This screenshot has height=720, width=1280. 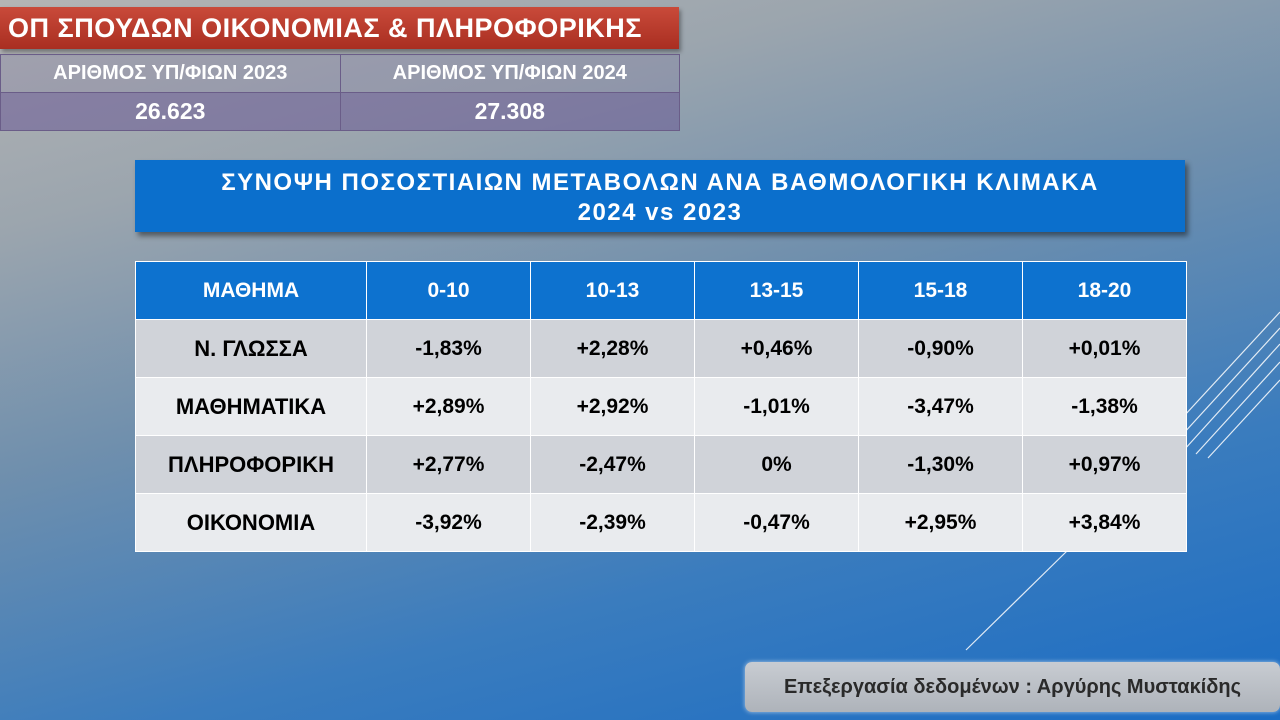 I want to click on value-cell: +2,89%, so click(x=448, y=406).